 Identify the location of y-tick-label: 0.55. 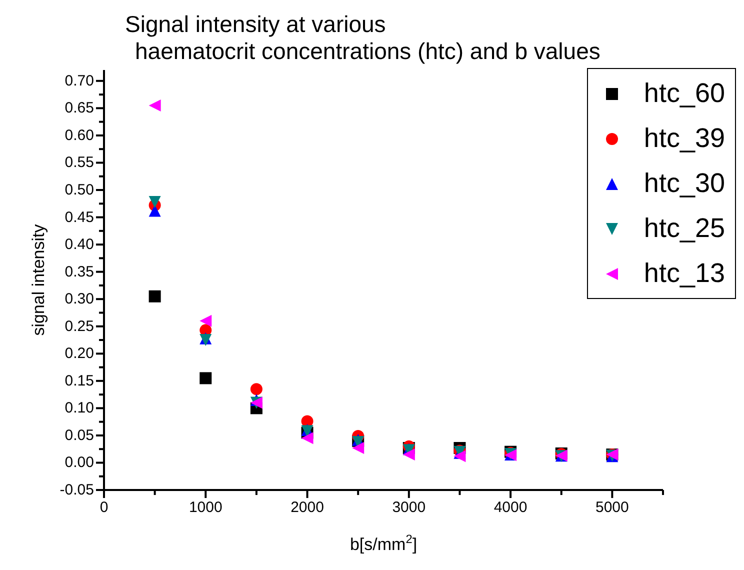
(79, 163).